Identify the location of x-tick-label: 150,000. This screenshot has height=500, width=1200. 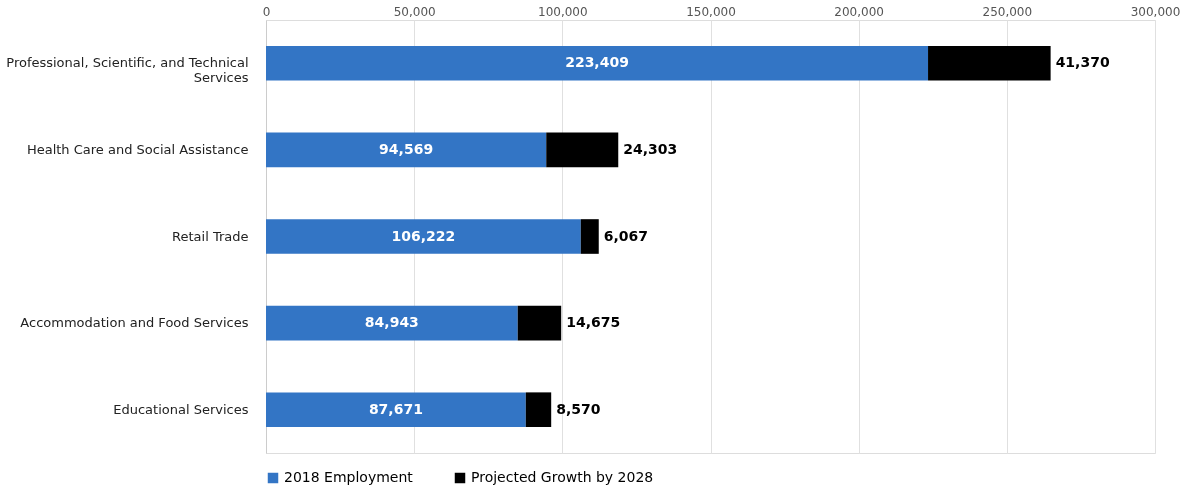
(711, 11).